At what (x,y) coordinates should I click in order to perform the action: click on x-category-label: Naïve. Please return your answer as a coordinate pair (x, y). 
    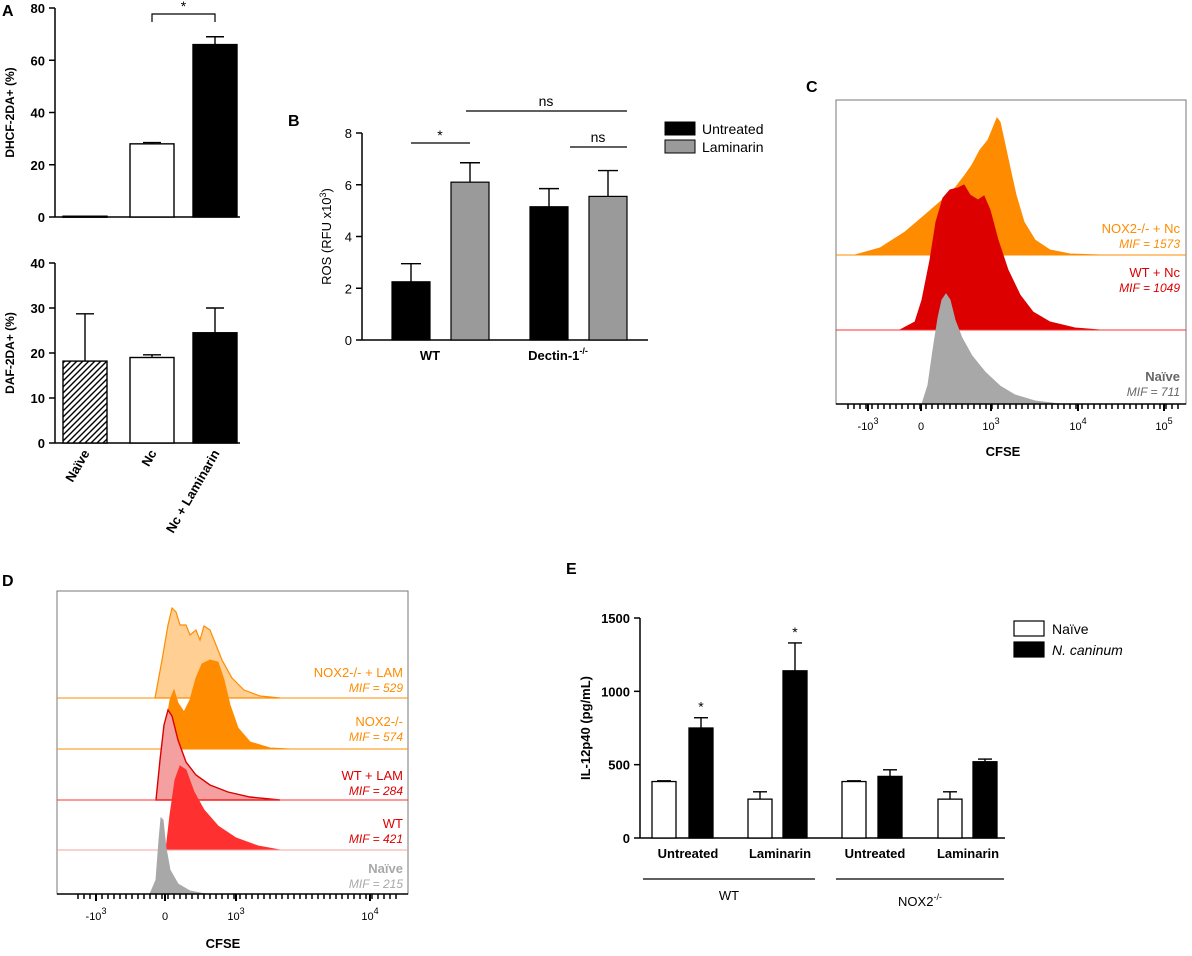
    Looking at the image, I should click on (77, 466).